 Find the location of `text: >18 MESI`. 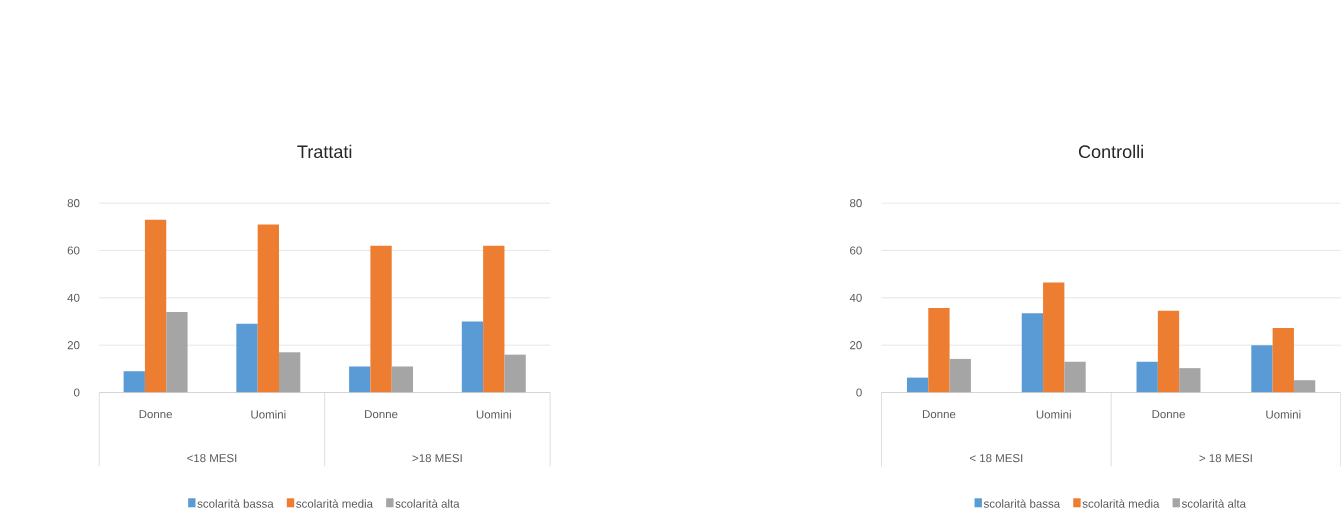

text: >18 MESI is located at coordinates (437, 458).